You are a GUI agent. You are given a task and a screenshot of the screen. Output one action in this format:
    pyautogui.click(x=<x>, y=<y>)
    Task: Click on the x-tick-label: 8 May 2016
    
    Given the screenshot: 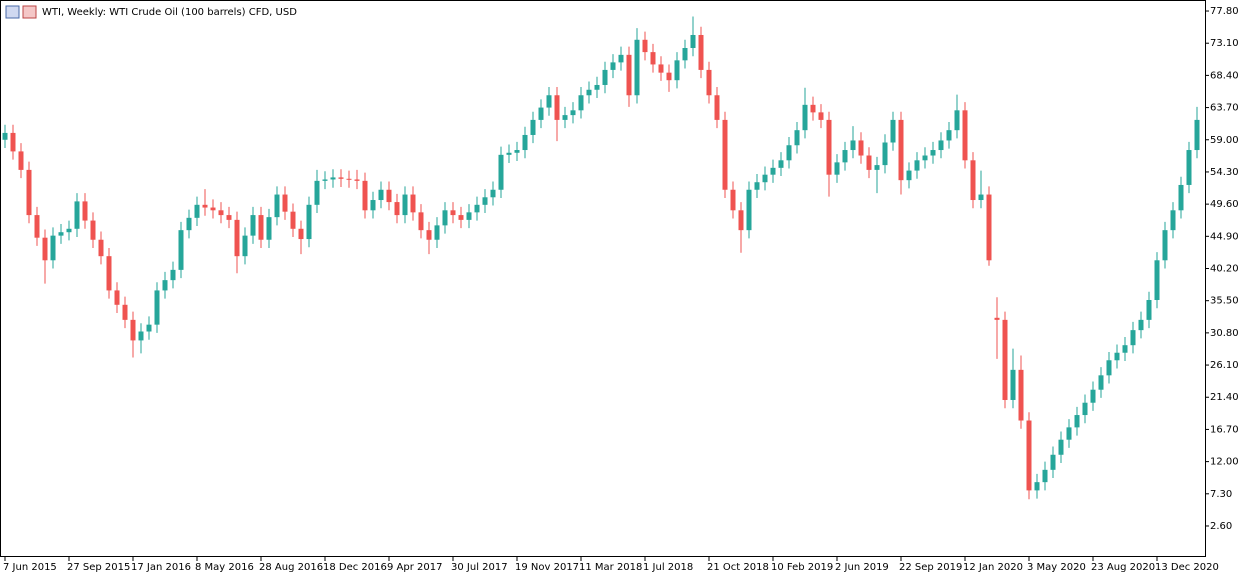 What is the action you would take?
    pyautogui.click(x=224, y=567)
    